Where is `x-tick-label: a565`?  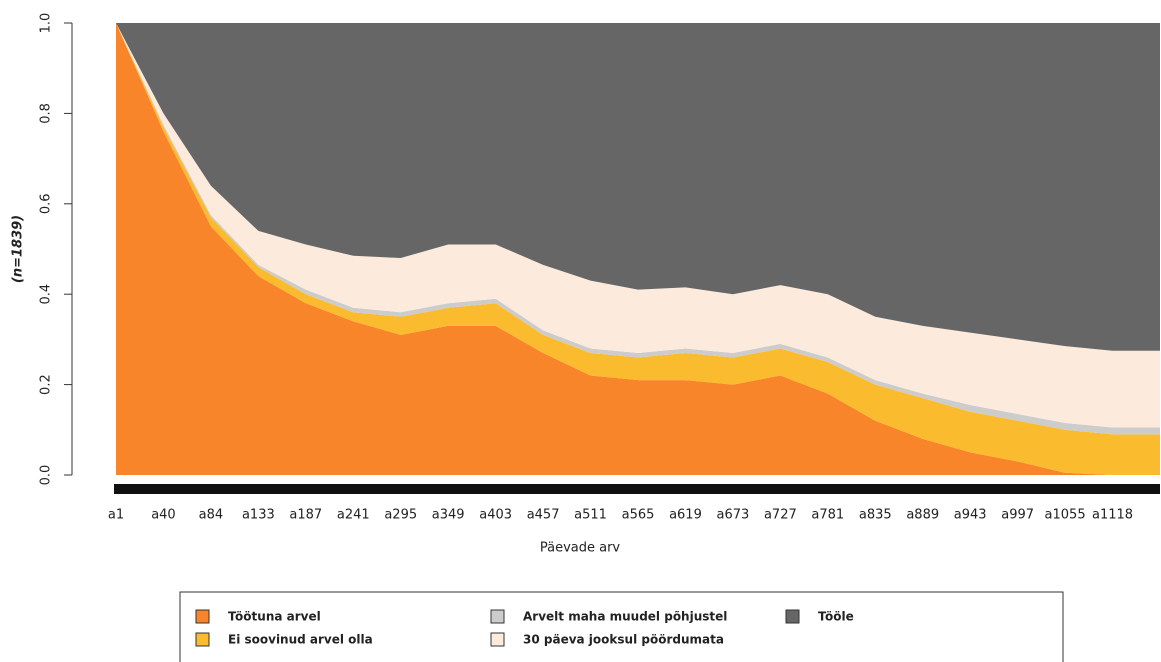
x-tick-label: a565 is located at coordinates (638, 515).